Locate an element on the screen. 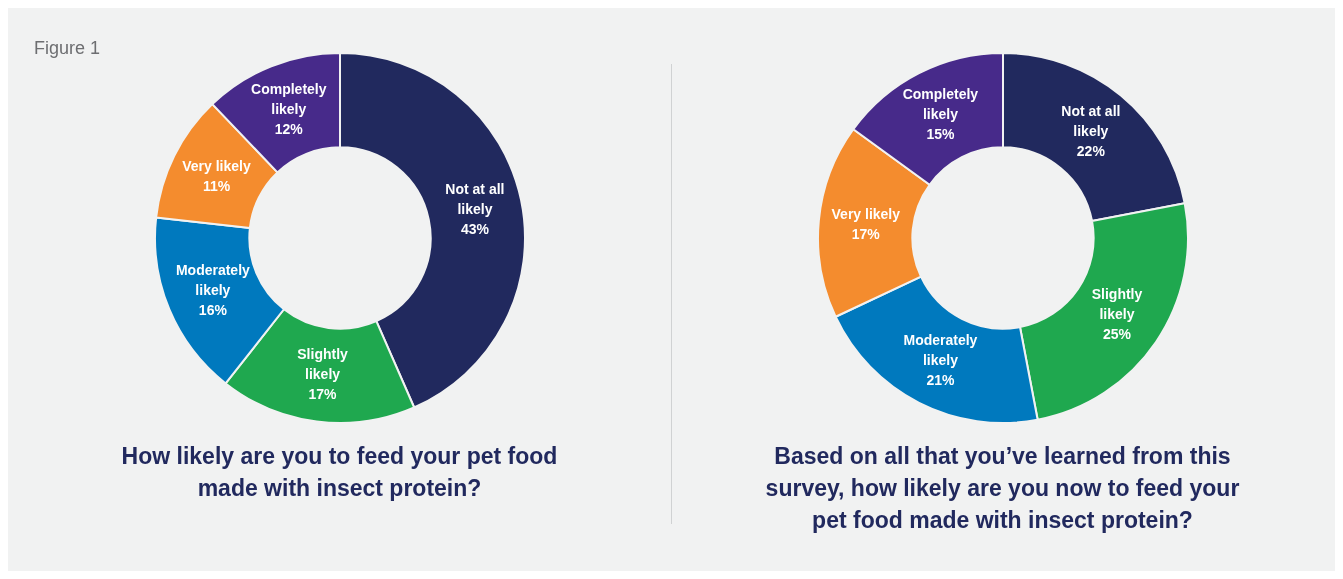  data-label: 12% is located at coordinates (288, 128).